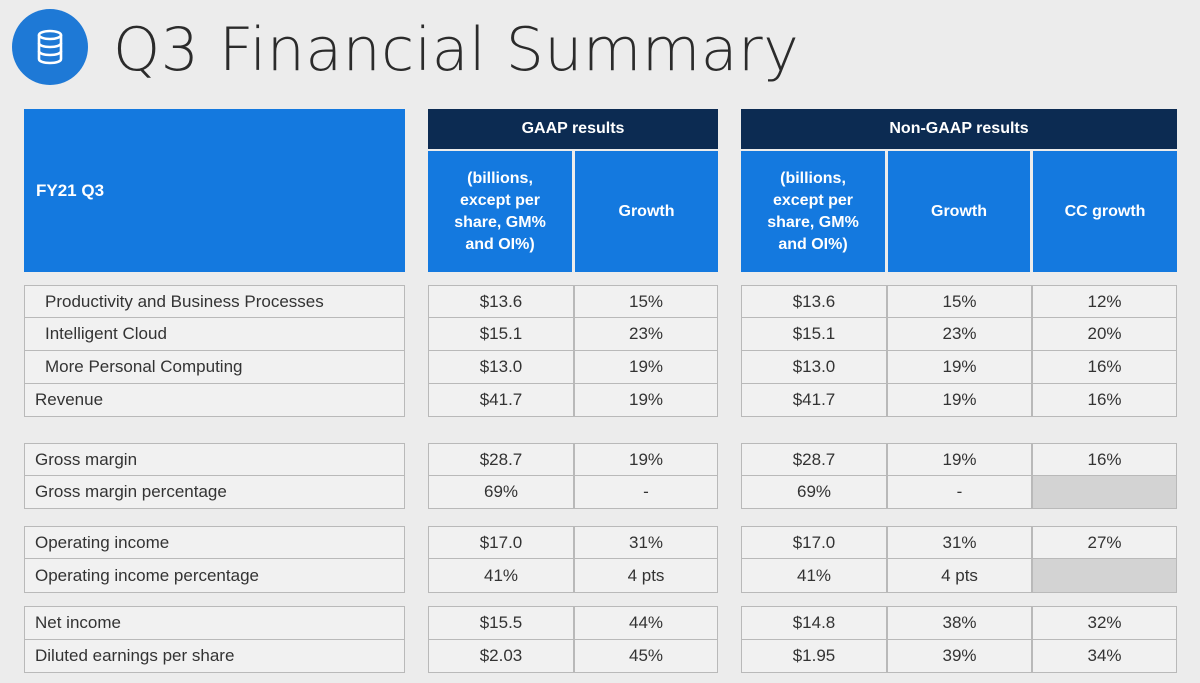 The width and height of the screenshot is (1200, 683). Describe the element at coordinates (214, 400) in the screenshot. I see `cell-label: Revenue` at that location.